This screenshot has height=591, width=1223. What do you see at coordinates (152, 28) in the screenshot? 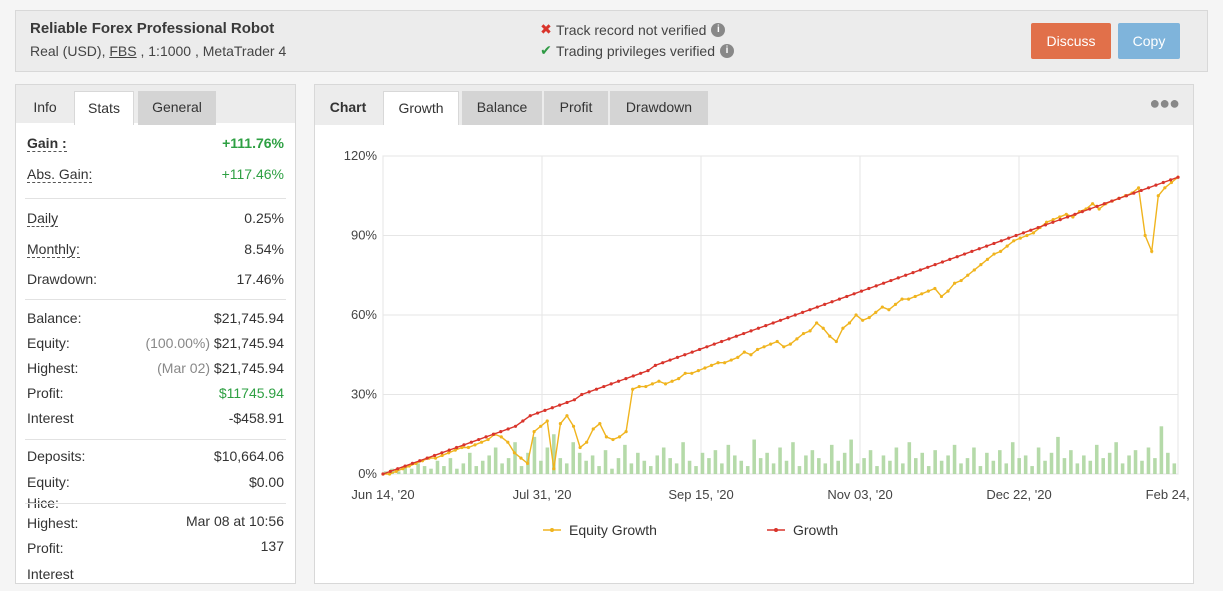
I see `system-title: Reliable Forex Professional Robot` at bounding box center [152, 28].